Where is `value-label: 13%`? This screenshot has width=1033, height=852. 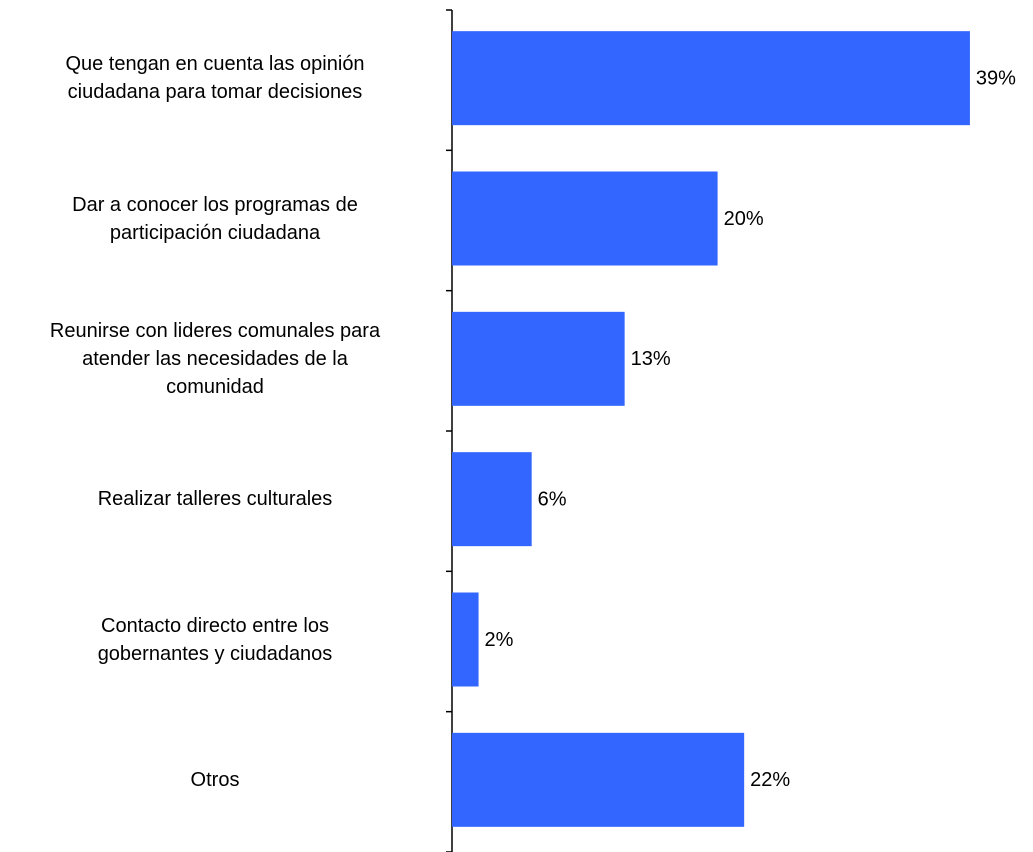
value-label: 13% is located at coordinates (651, 359).